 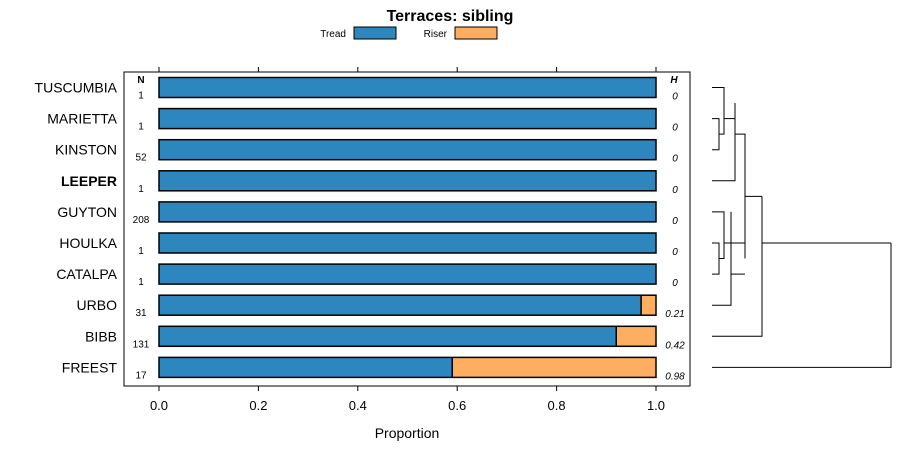 What do you see at coordinates (76, 88) in the screenshot?
I see `row-label: TUSCUMBIA` at bounding box center [76, 88].